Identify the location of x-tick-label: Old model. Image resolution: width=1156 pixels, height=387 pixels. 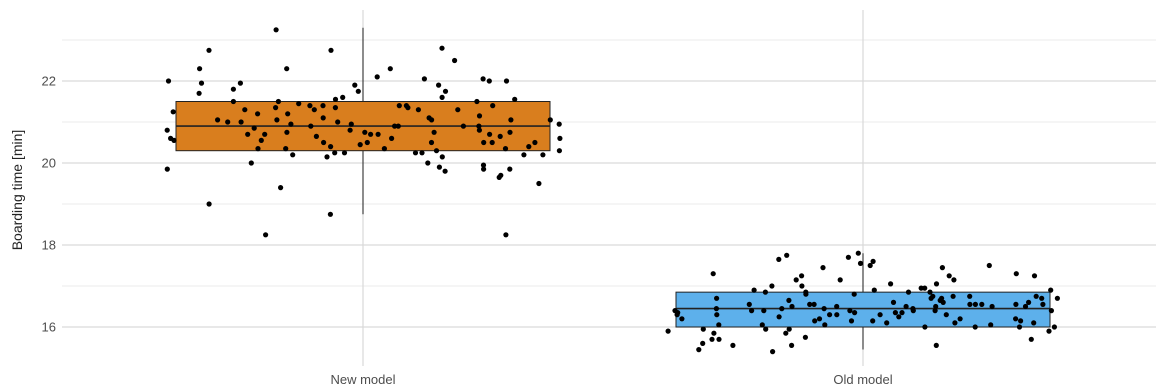
(862, 379).